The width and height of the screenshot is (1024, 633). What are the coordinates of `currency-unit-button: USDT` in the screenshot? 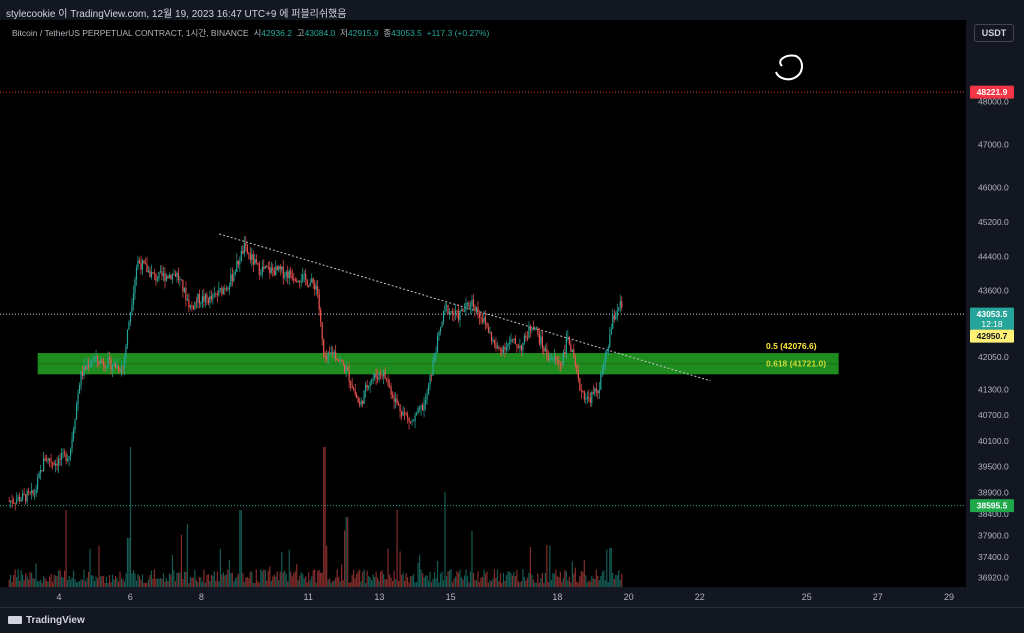 It's located at (994, 33).